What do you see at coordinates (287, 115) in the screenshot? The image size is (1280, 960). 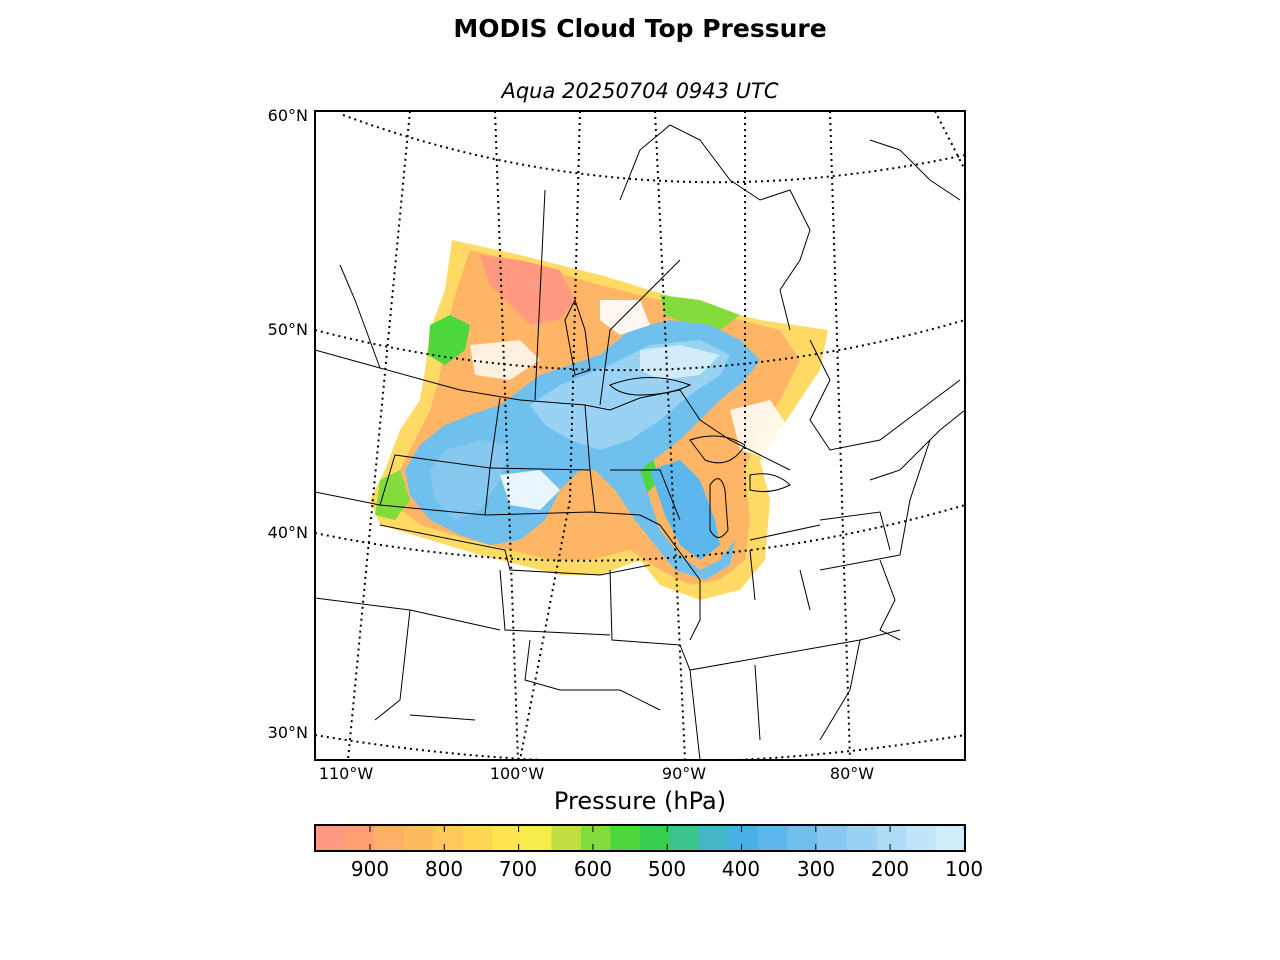 I see `lat-label-60: 60°N` at bounding box center [287, 115].